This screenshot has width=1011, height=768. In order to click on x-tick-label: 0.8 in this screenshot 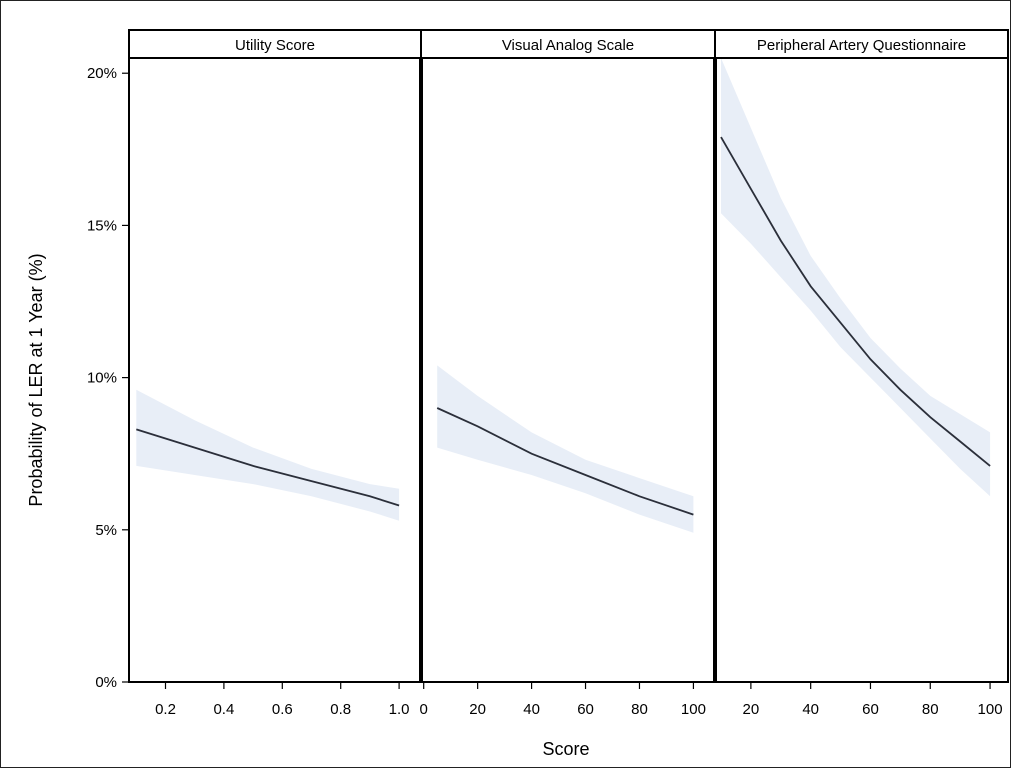, I will do `click(340, 709)`.